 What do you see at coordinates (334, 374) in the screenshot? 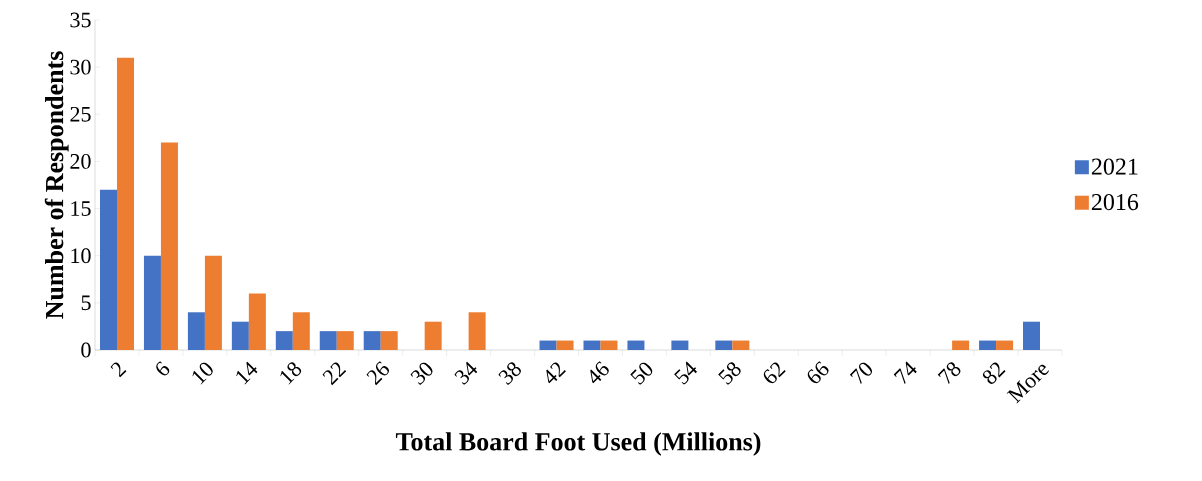
I see `x-tick-label: 22` at bounding box center [334, 374].